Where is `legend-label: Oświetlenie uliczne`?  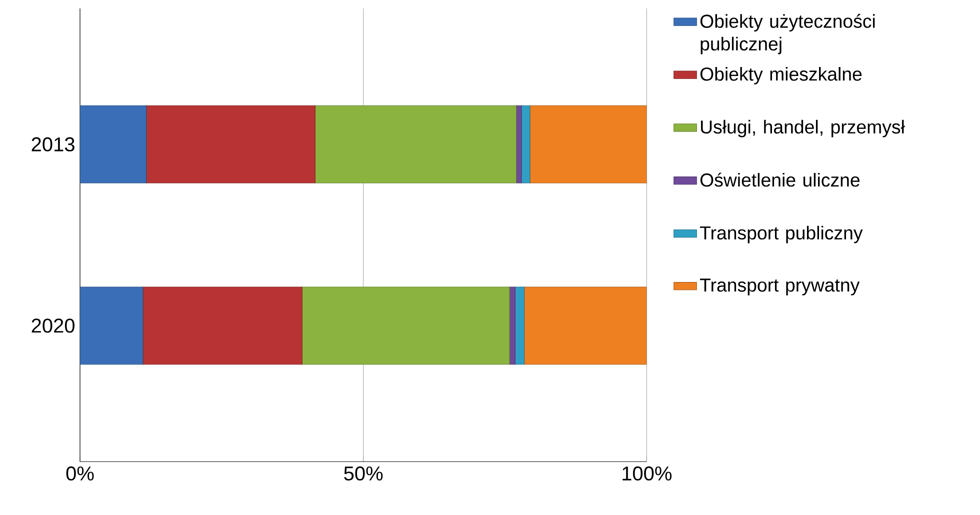 legend-label: Oświetlenie uliczne is located at coordinates (780, 179).